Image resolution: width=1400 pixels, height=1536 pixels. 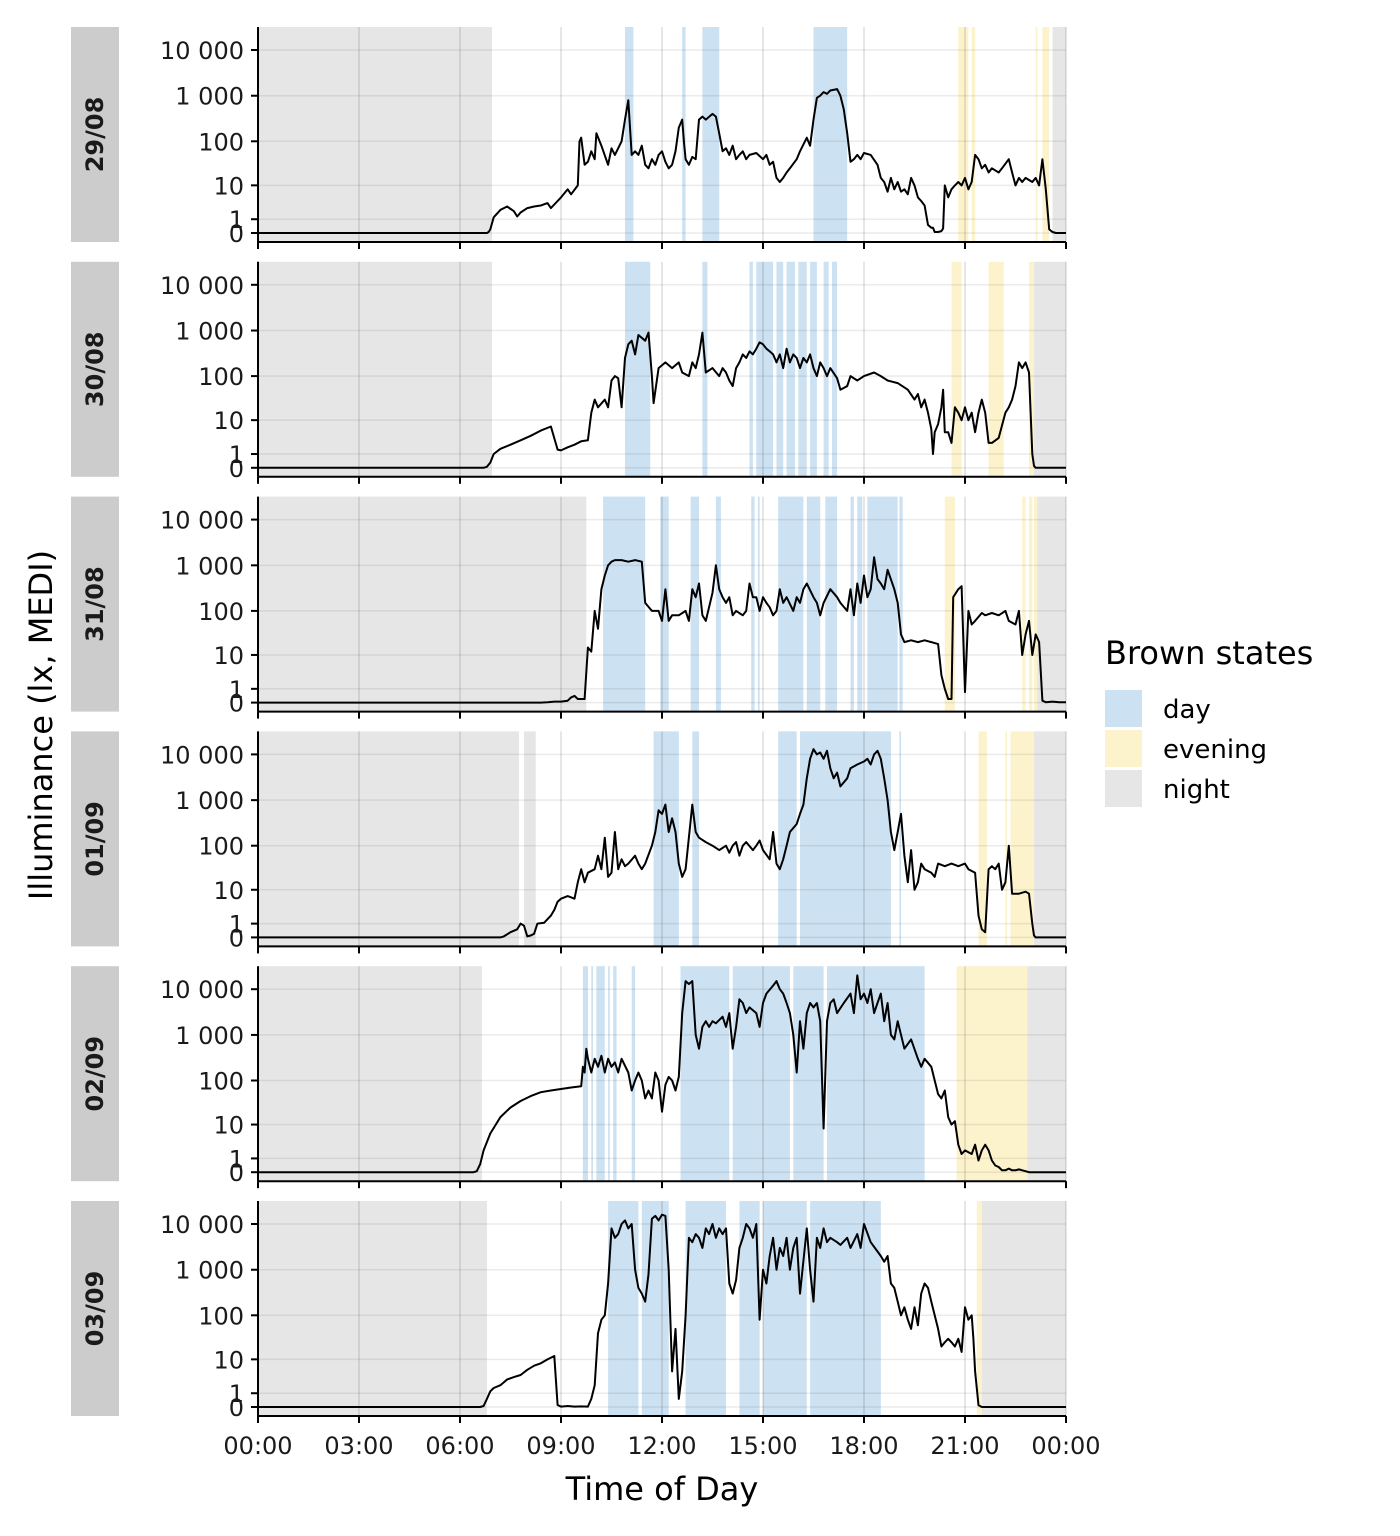 I want to click on panel-30-08: 30/08 01 10 100 1 000 10 000, so click(x=569, y=372).